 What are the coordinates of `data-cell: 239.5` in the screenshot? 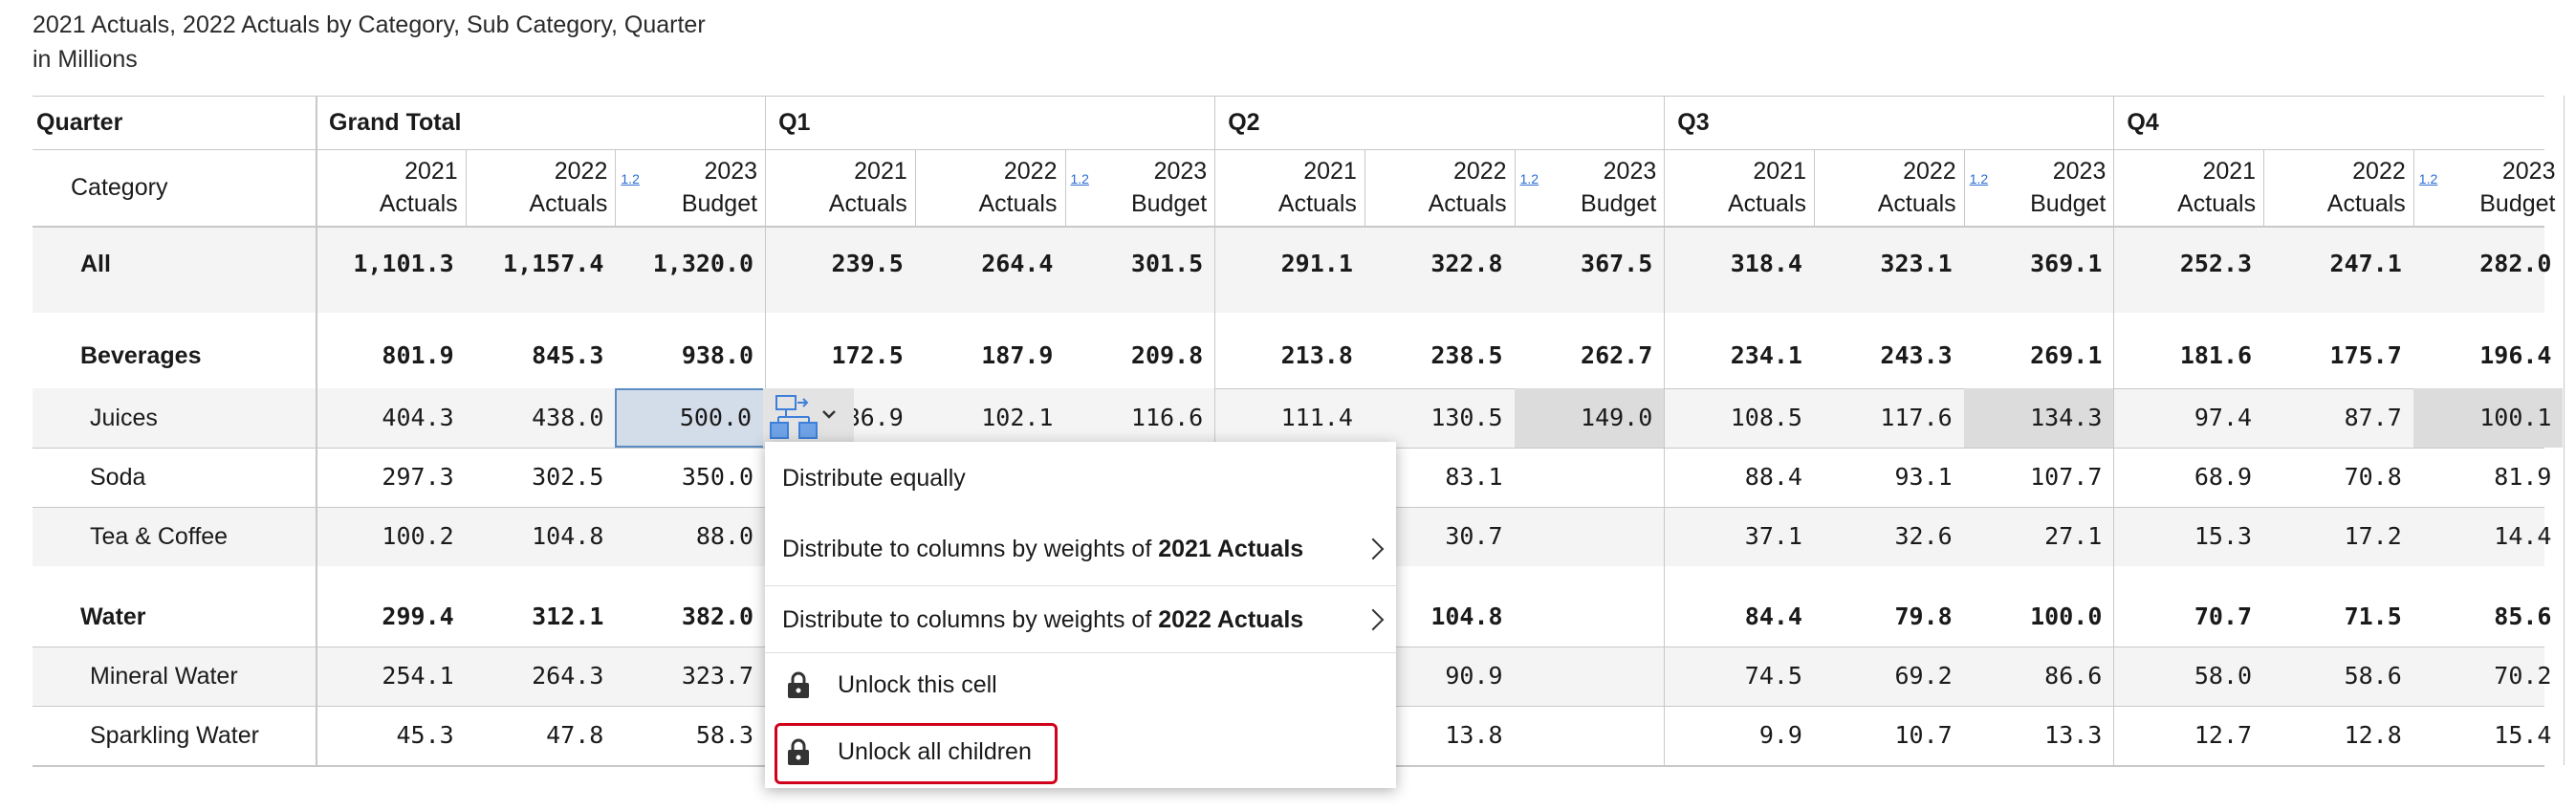 It's located at (867, 263).